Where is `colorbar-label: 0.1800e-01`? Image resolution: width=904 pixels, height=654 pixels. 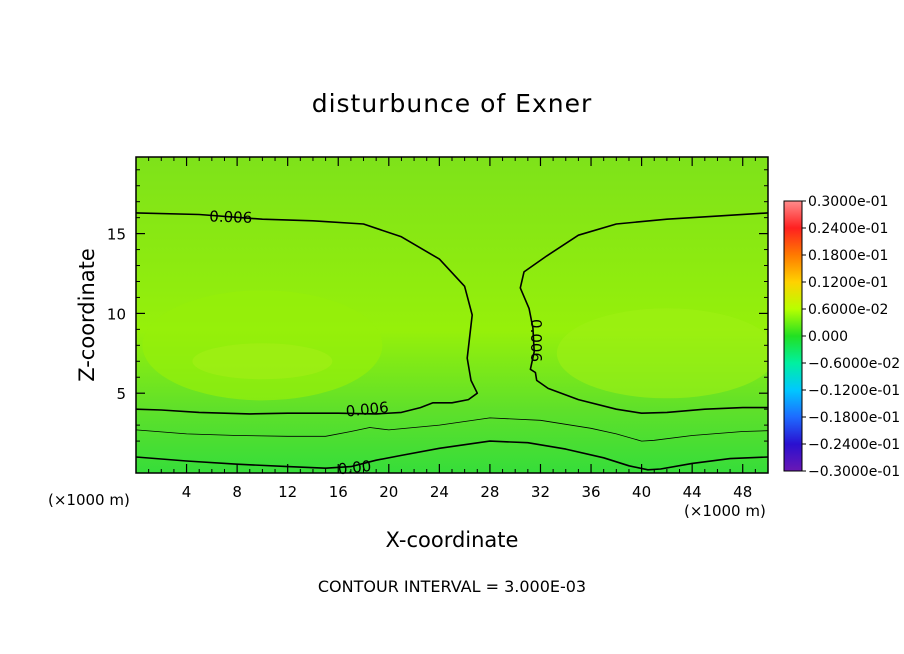 colorbar-label: 0.1800e-01 is located at coordinates (848, 256).